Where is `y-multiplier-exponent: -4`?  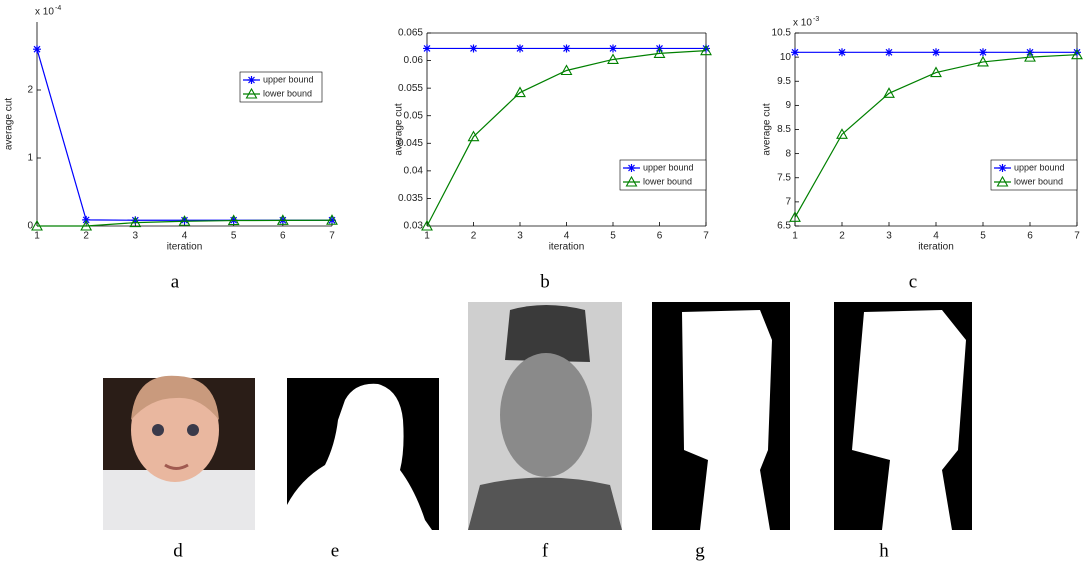 y-multiplier-exponent: -4 is located at coordinates (58, 8).